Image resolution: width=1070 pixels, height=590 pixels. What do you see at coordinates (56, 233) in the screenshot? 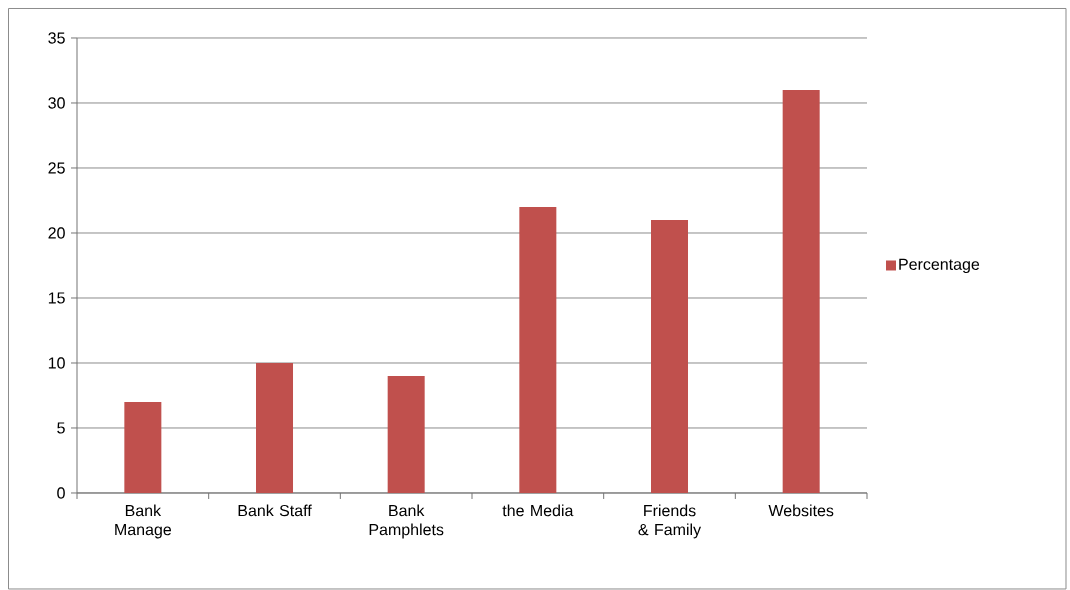
I see `y-tick-label: 20` at bounding box center [56, 233].